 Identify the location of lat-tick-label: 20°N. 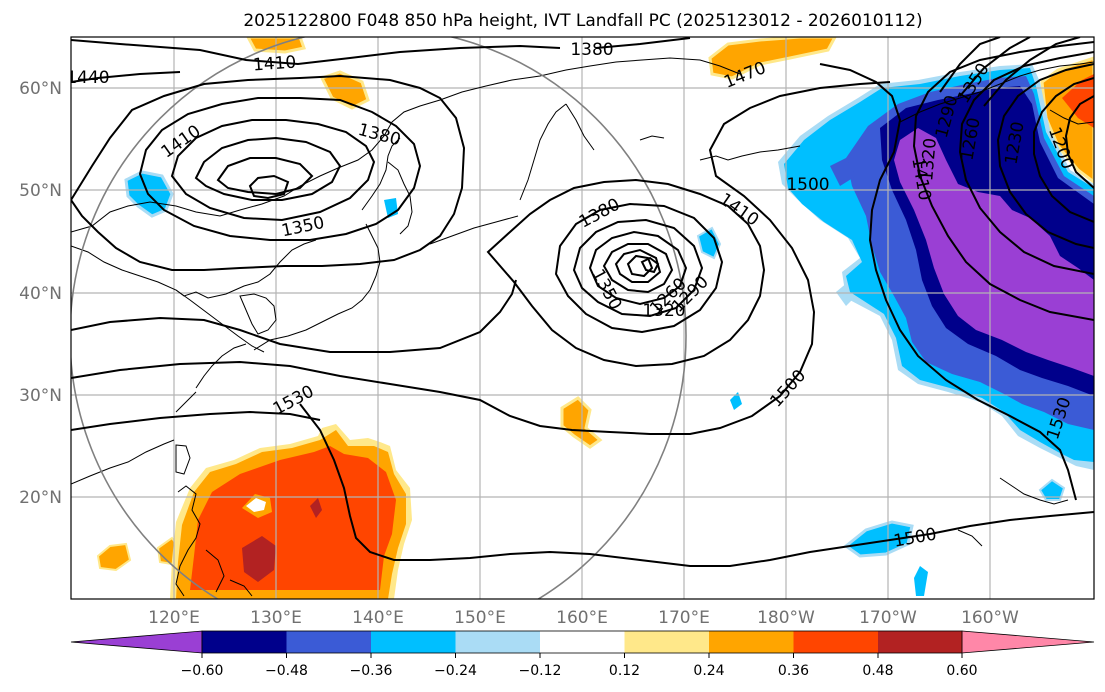
(40, 498).